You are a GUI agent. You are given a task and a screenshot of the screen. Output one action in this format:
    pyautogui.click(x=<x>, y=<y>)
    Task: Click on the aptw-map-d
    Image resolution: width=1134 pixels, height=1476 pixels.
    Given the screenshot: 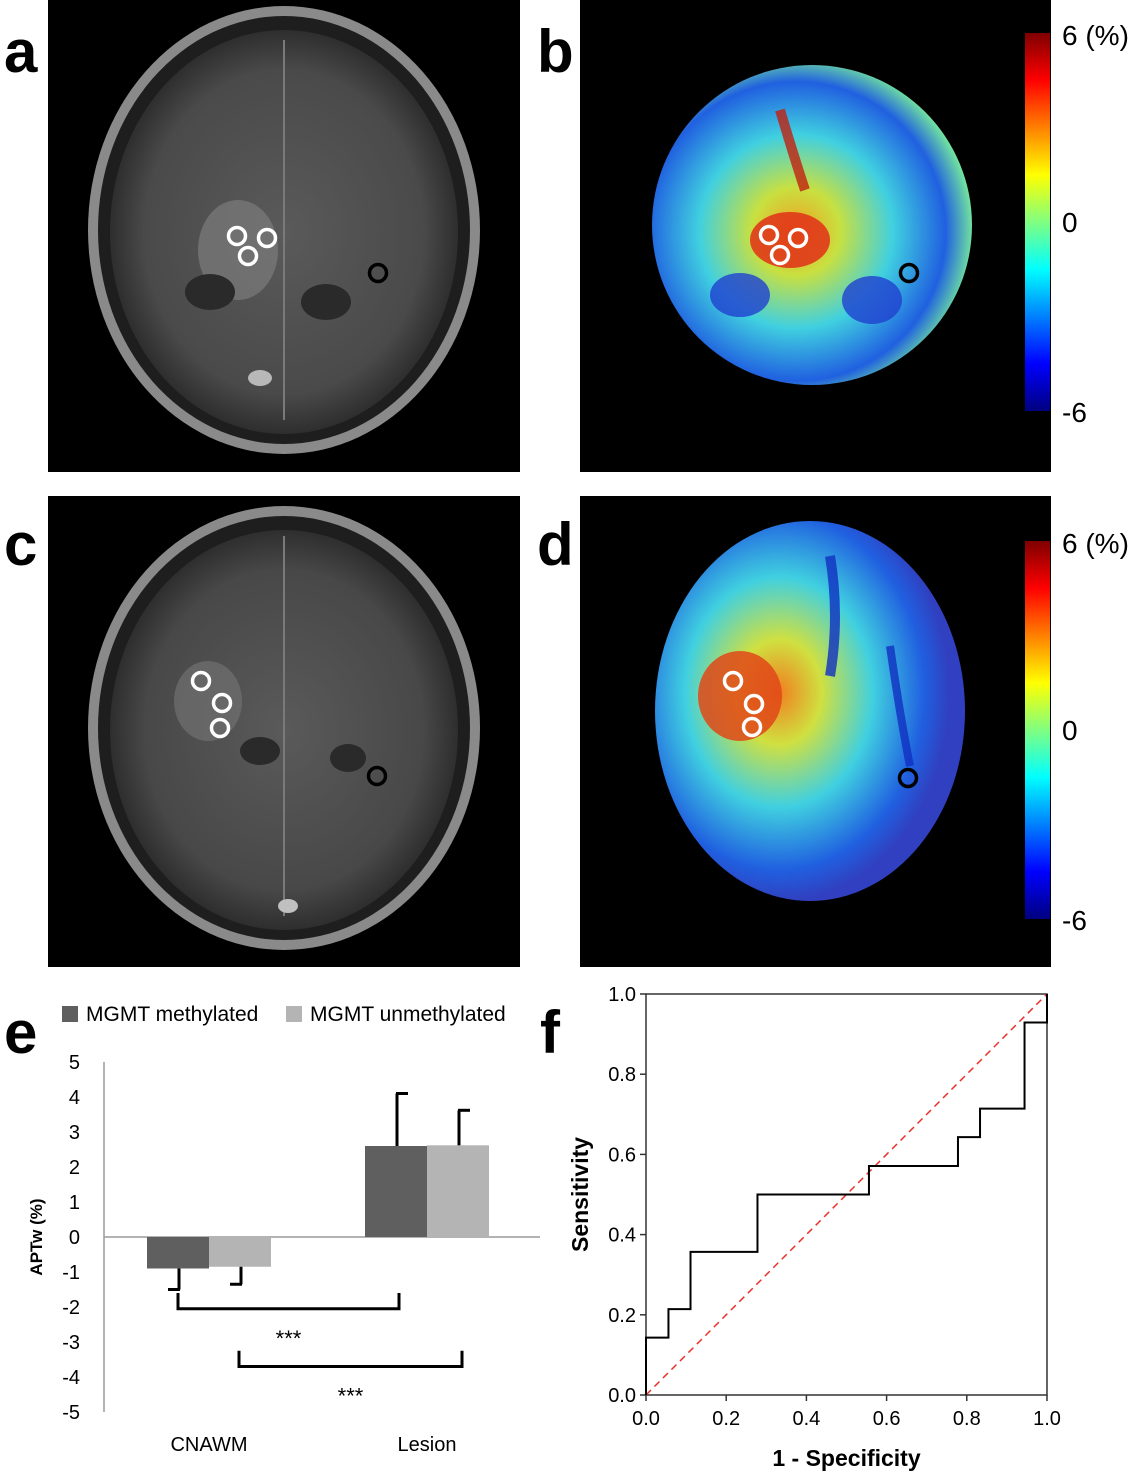 What is the action you would take?
    pyautogui.click(x=815, y=731)
    